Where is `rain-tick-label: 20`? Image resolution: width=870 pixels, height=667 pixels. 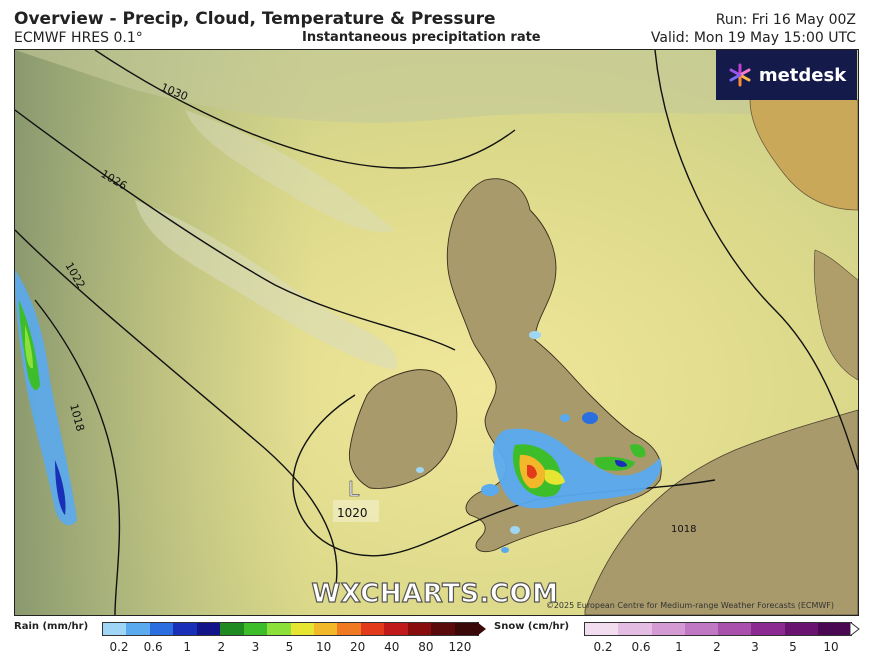 rain-tick-label: 20 is located at coordinates (358, 647).